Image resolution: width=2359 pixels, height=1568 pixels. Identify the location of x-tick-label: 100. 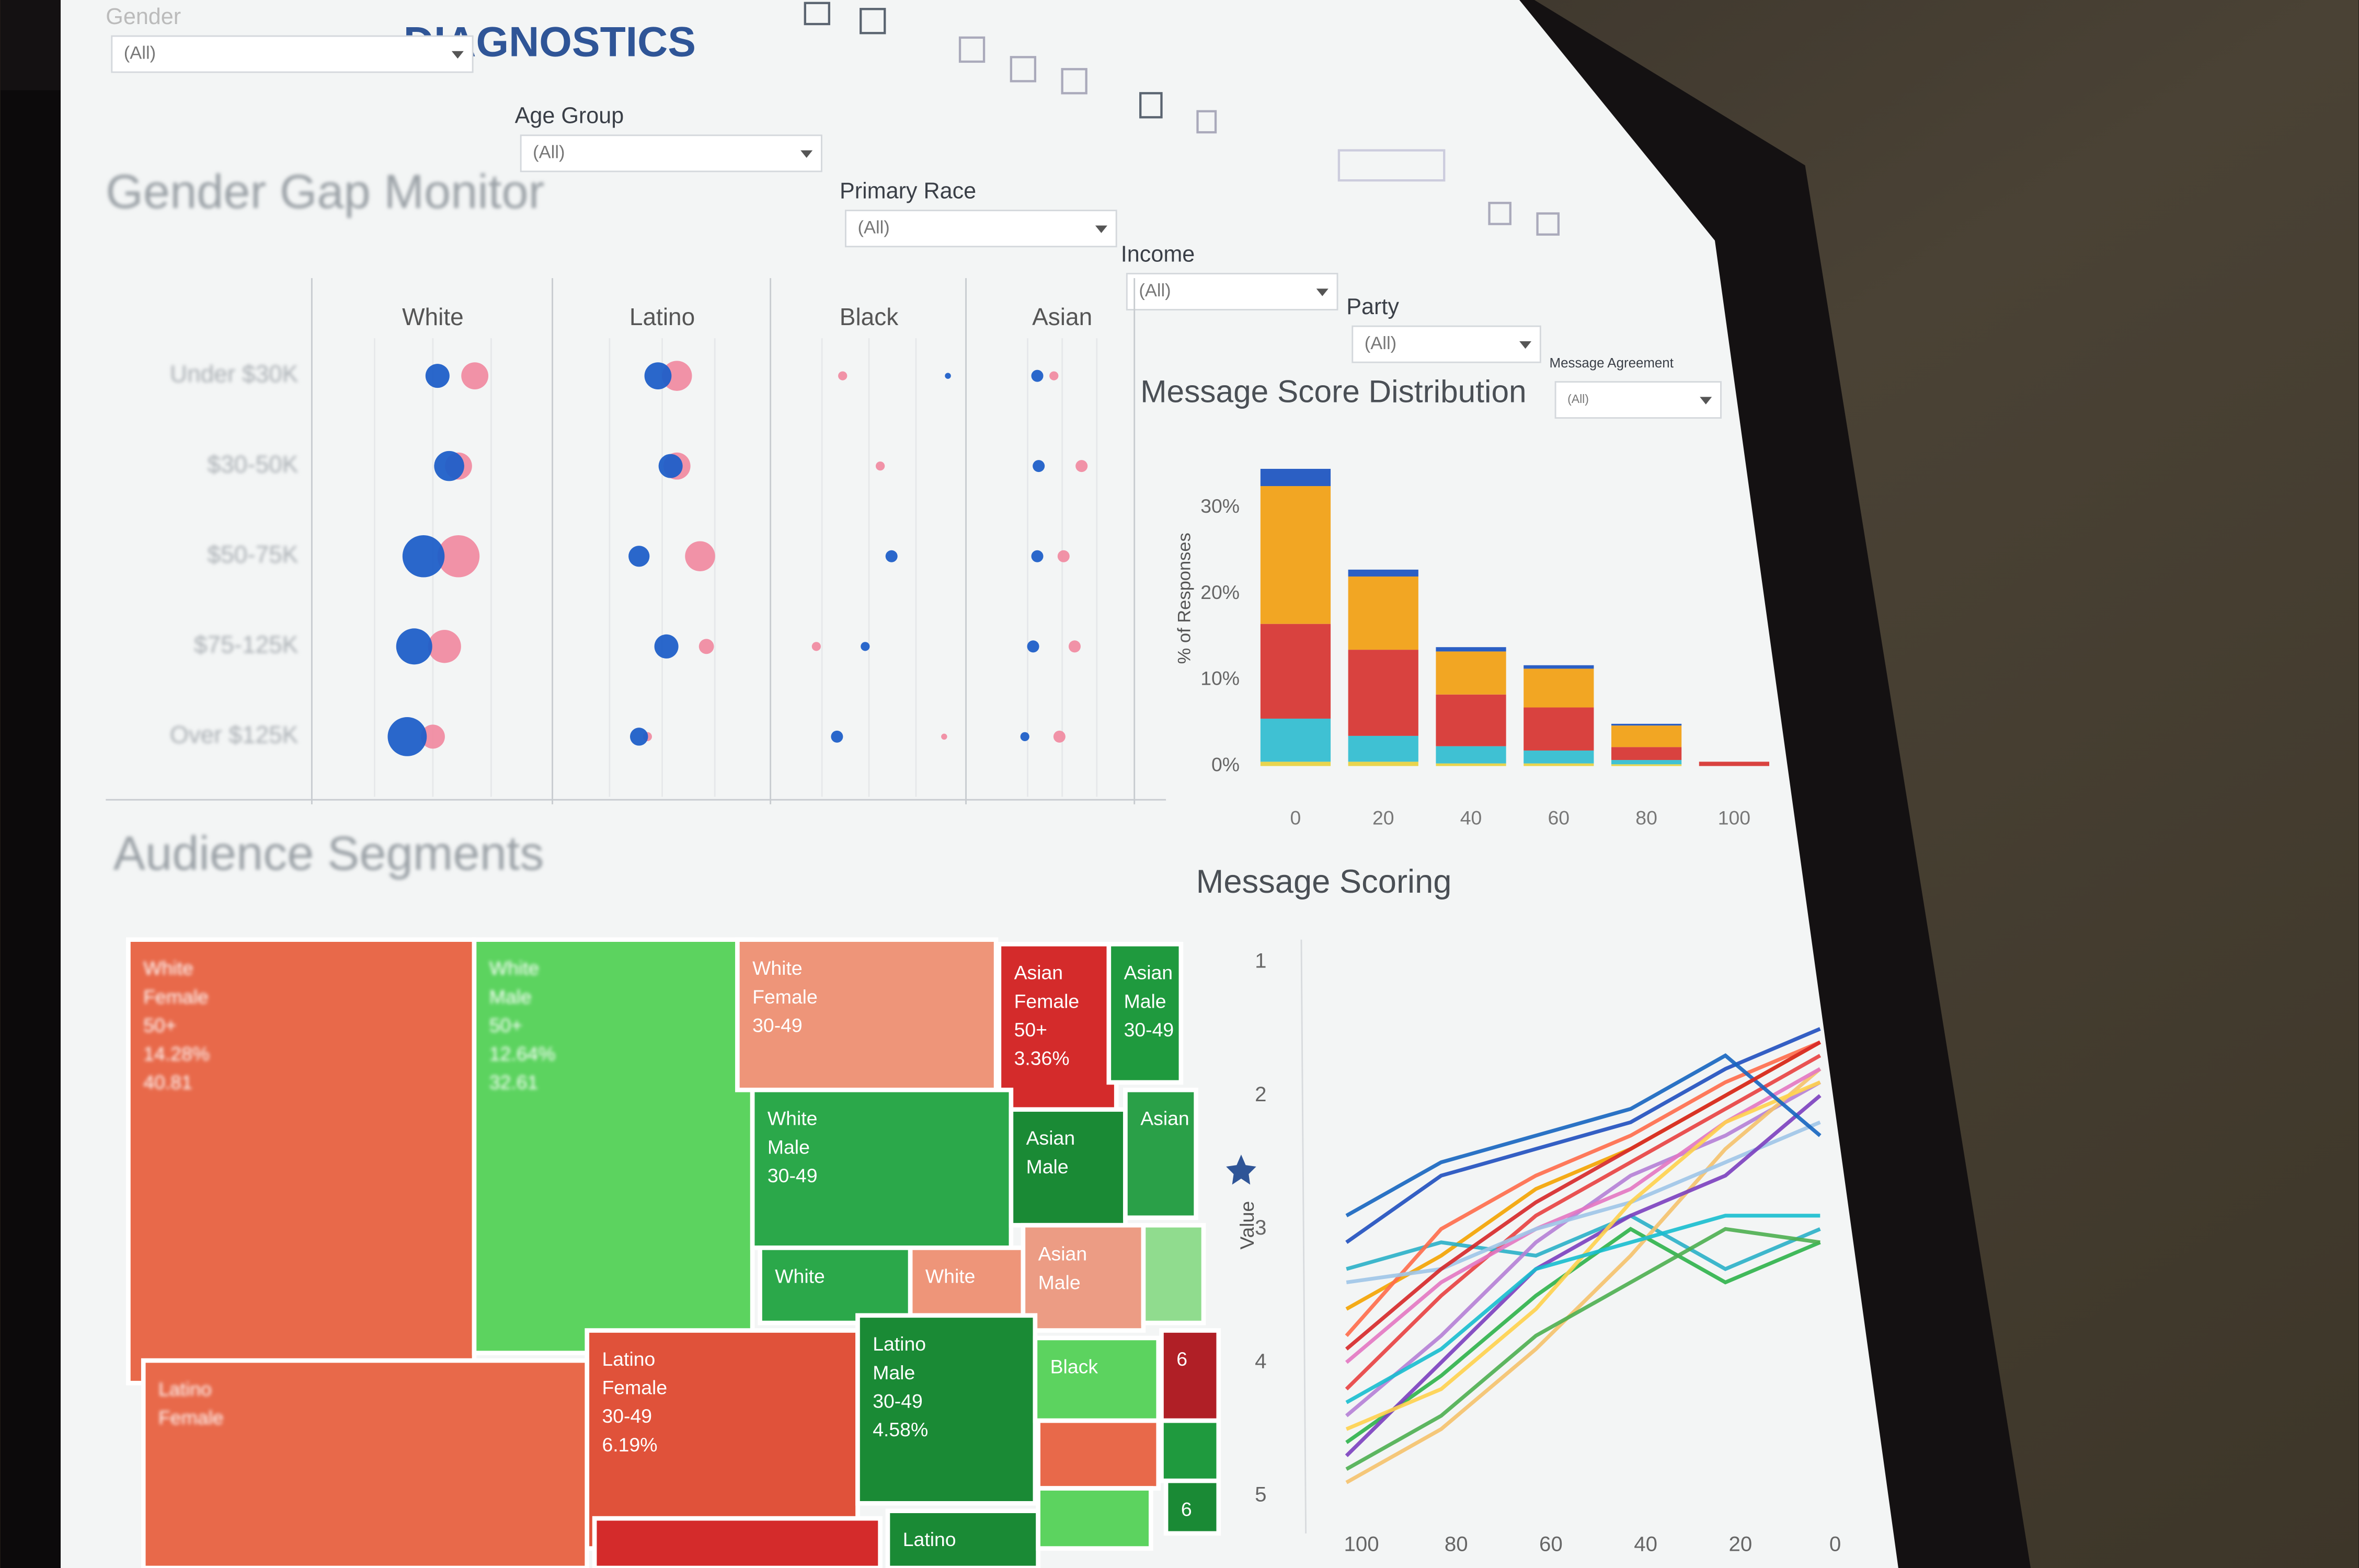
(1734, 817).